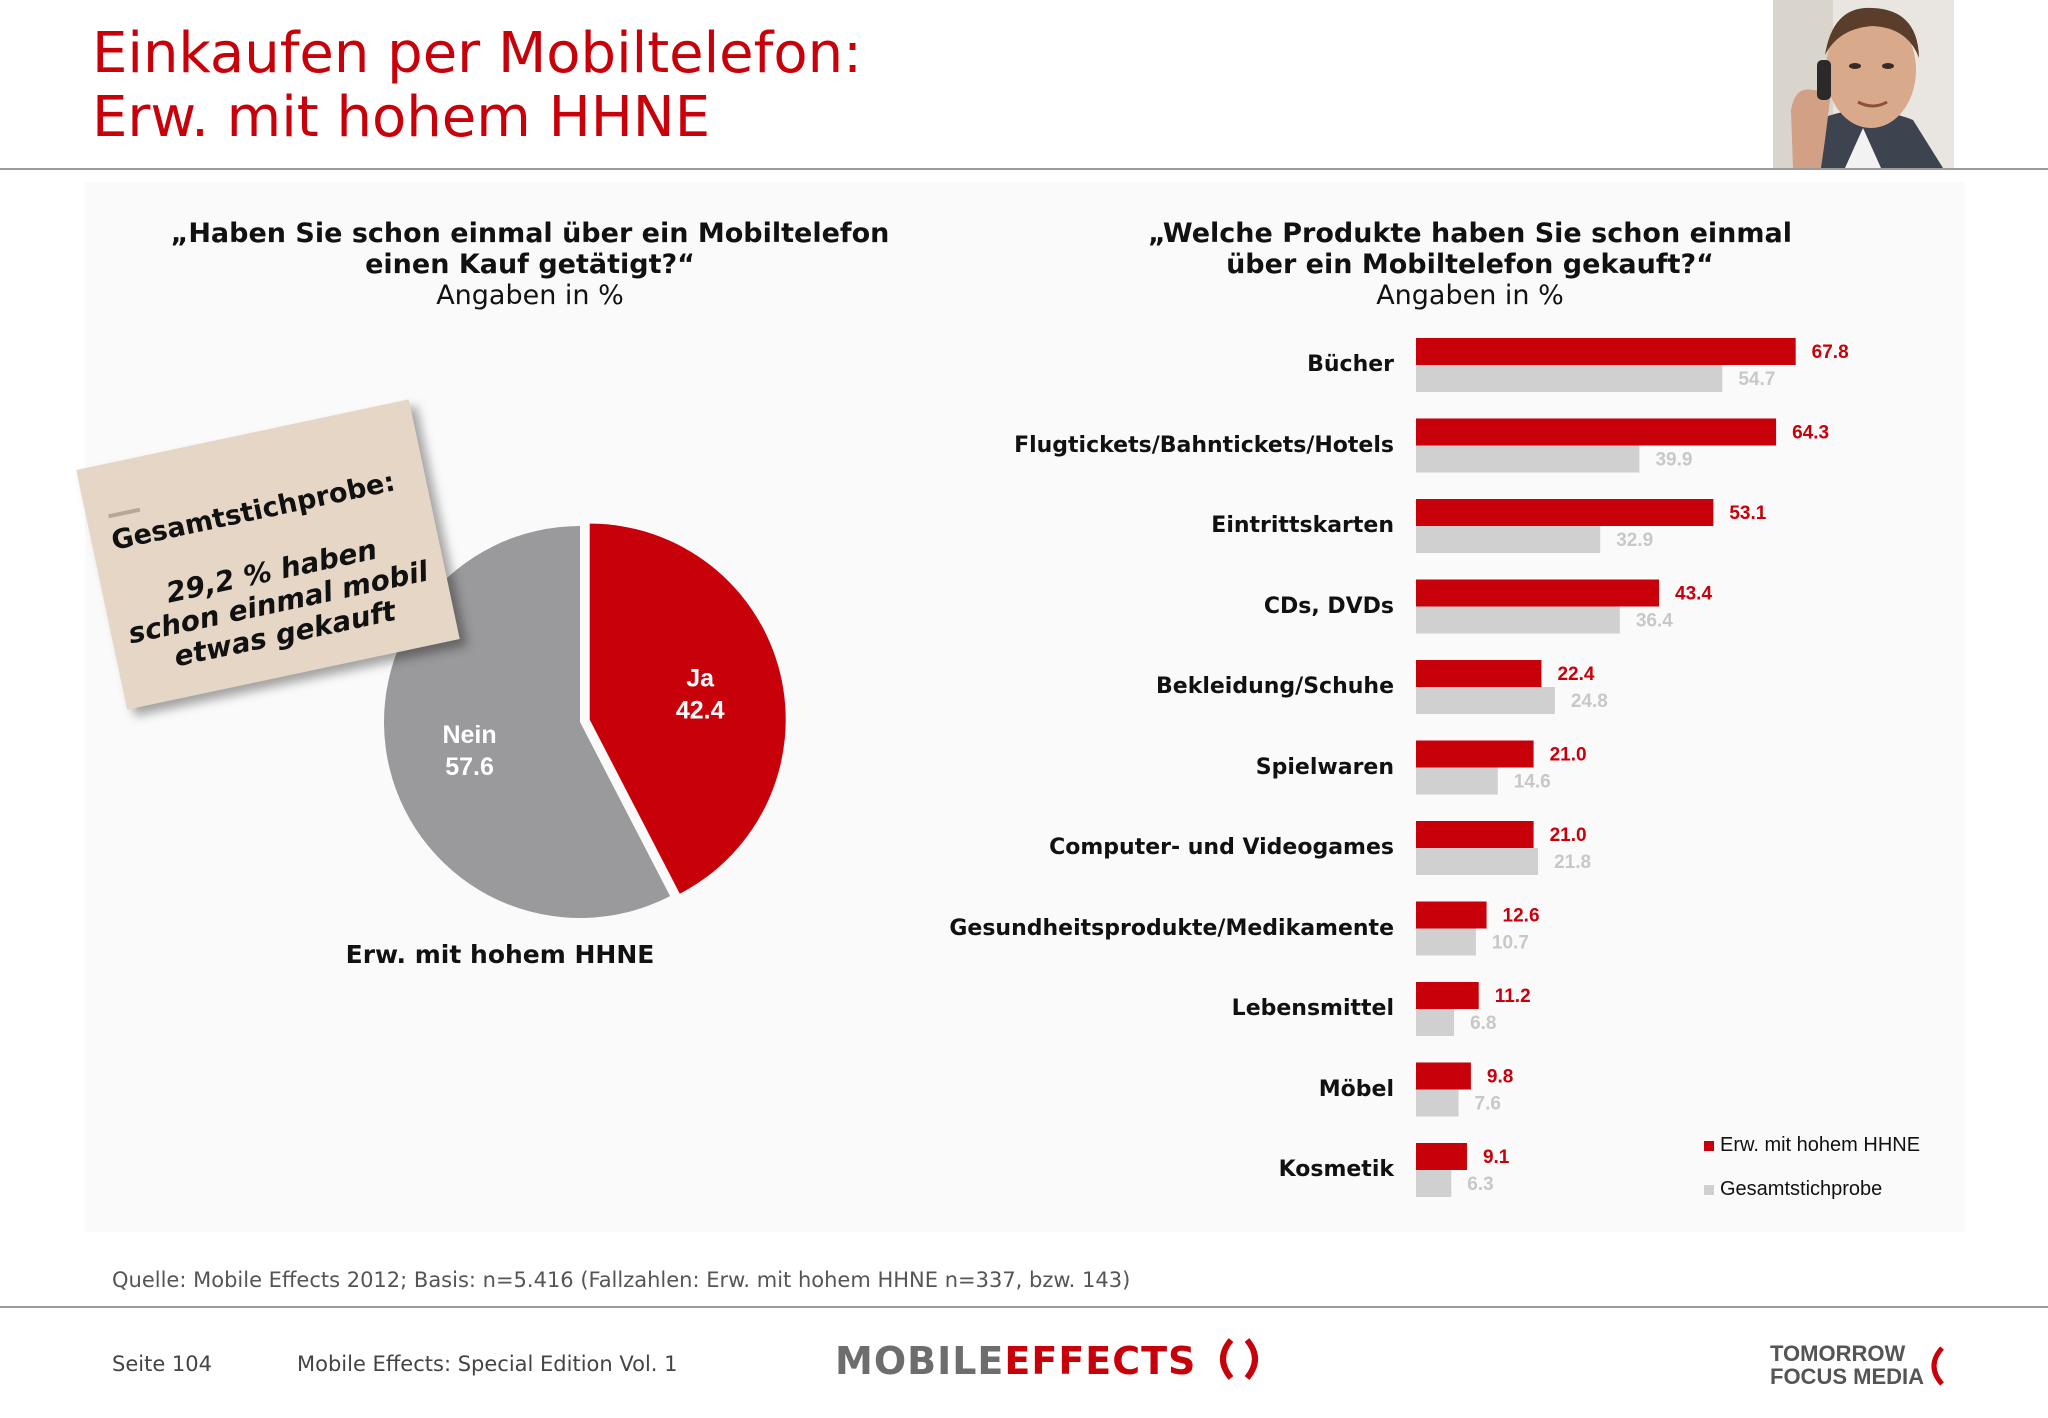 The width and height of the screenshot is (2048, 1418). Describe the element at coordinates (1820, 1145) in the screenshot. I see `legend-label-hhne: Erw. mit hohem HHNE` at that location.